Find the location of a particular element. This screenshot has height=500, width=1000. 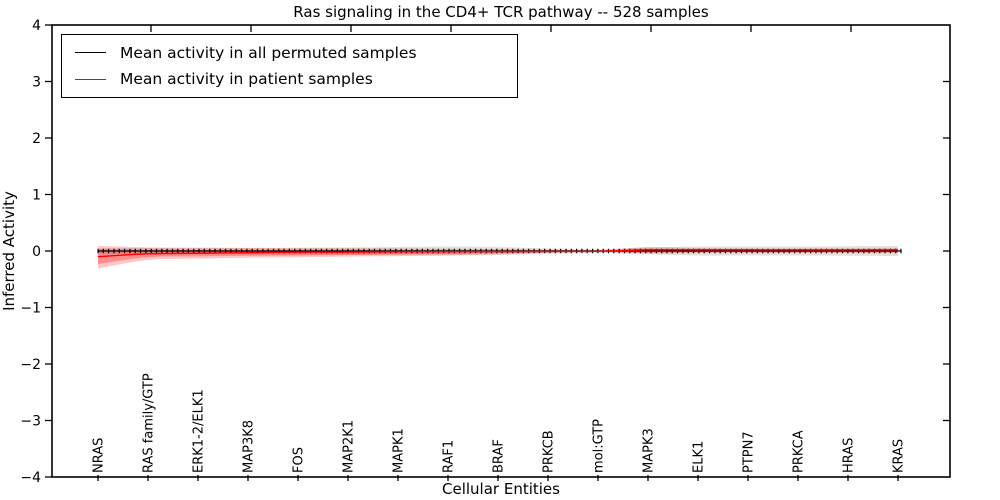

x-tick-label: RAS family/GTP is located at coordinates (149, 423).